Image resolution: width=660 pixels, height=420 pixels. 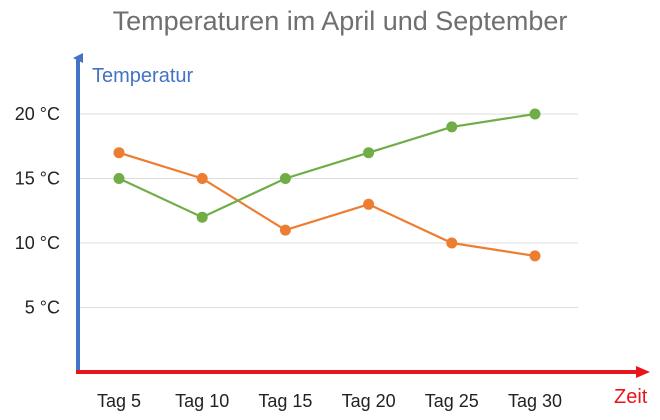 What do you see at coordinates (535, 401) in the screenshot?
I see `x-tick-label: Tag 30` at bounding box center [535, 401].